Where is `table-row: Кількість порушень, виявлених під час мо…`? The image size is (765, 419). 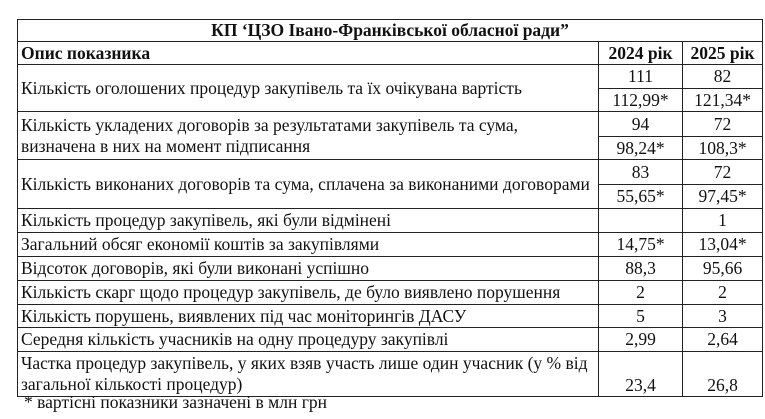 table-row: Кількість порушень, виявлених під час мо… is located at coordinates (390, 316).